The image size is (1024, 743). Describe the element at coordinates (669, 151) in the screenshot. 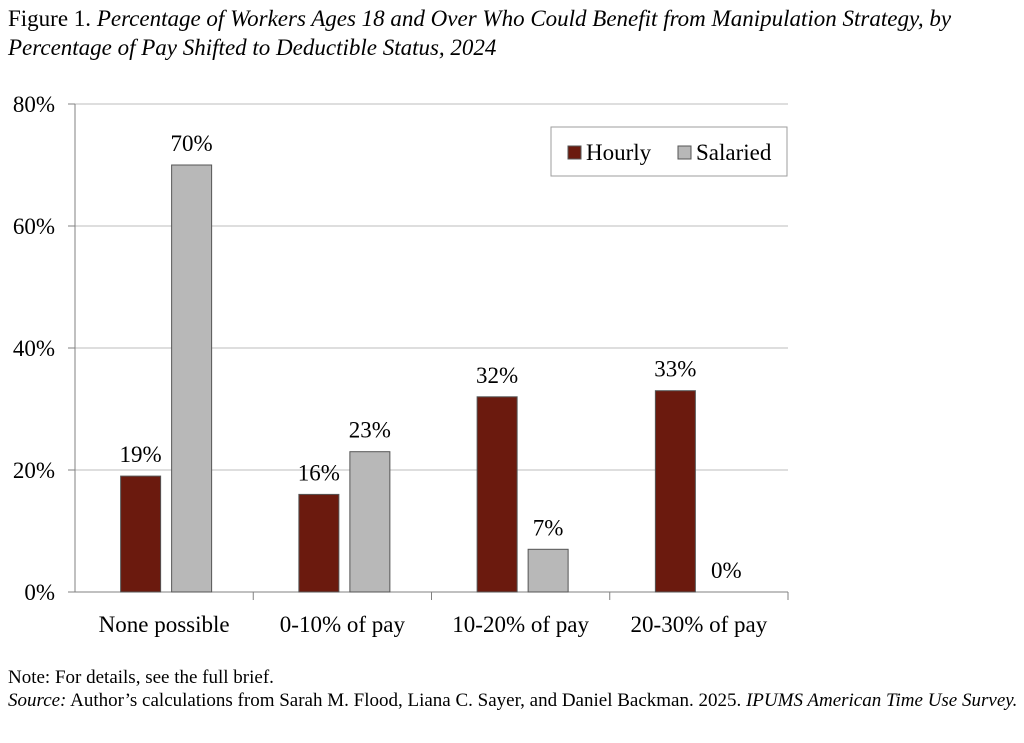

I see `legend-box` at that location.